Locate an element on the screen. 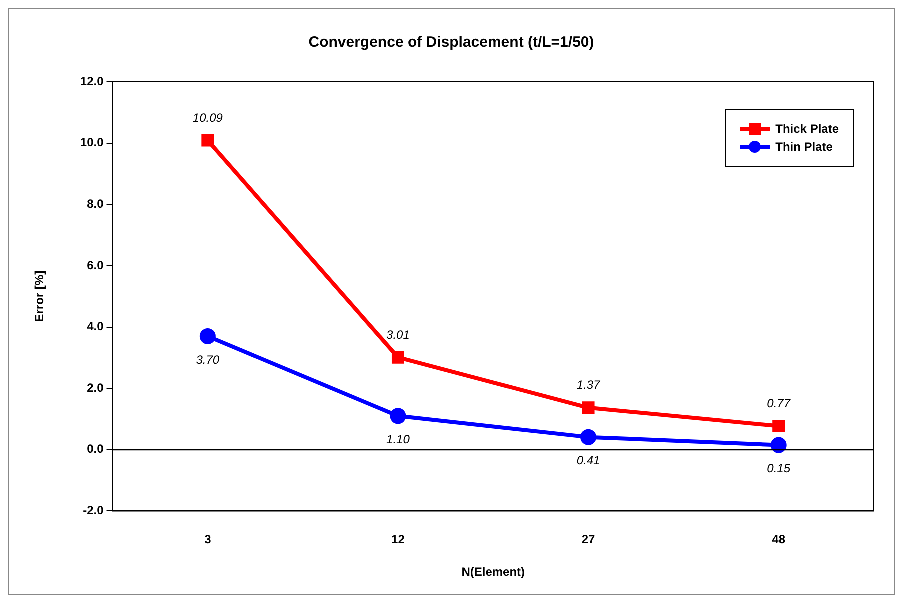 The image size is (901, 601). data-label: 1.10 is located at coordinates (398, 439).